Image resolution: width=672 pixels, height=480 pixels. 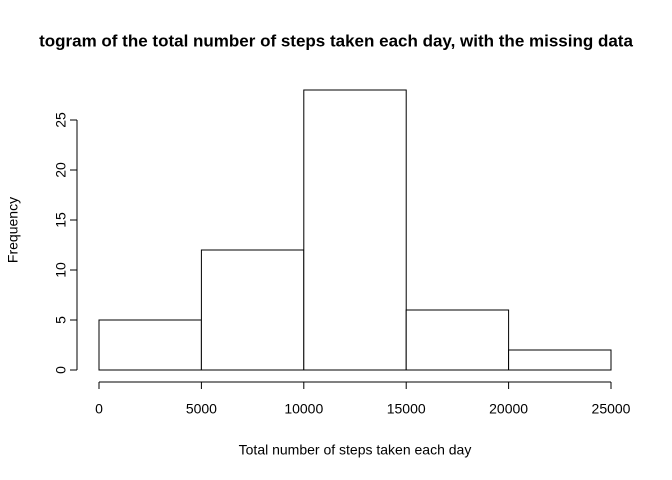 I want to click on y-tick-label: 5, so click(x=61, y=320).